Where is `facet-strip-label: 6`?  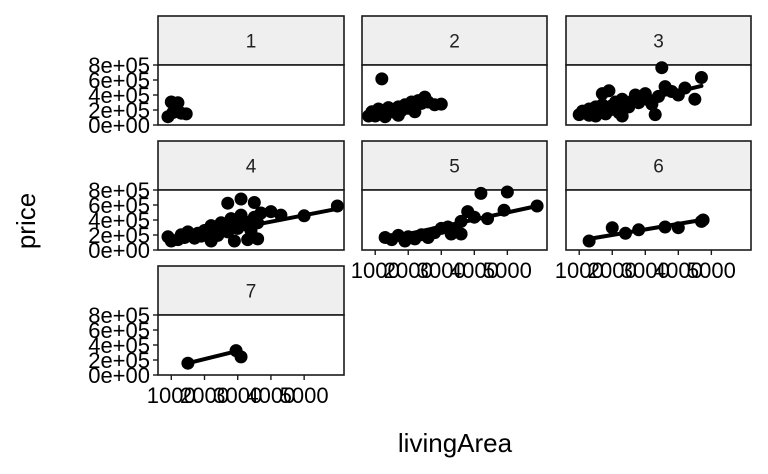
facet-strip-label: 6 is located at coordinates (658, 167).